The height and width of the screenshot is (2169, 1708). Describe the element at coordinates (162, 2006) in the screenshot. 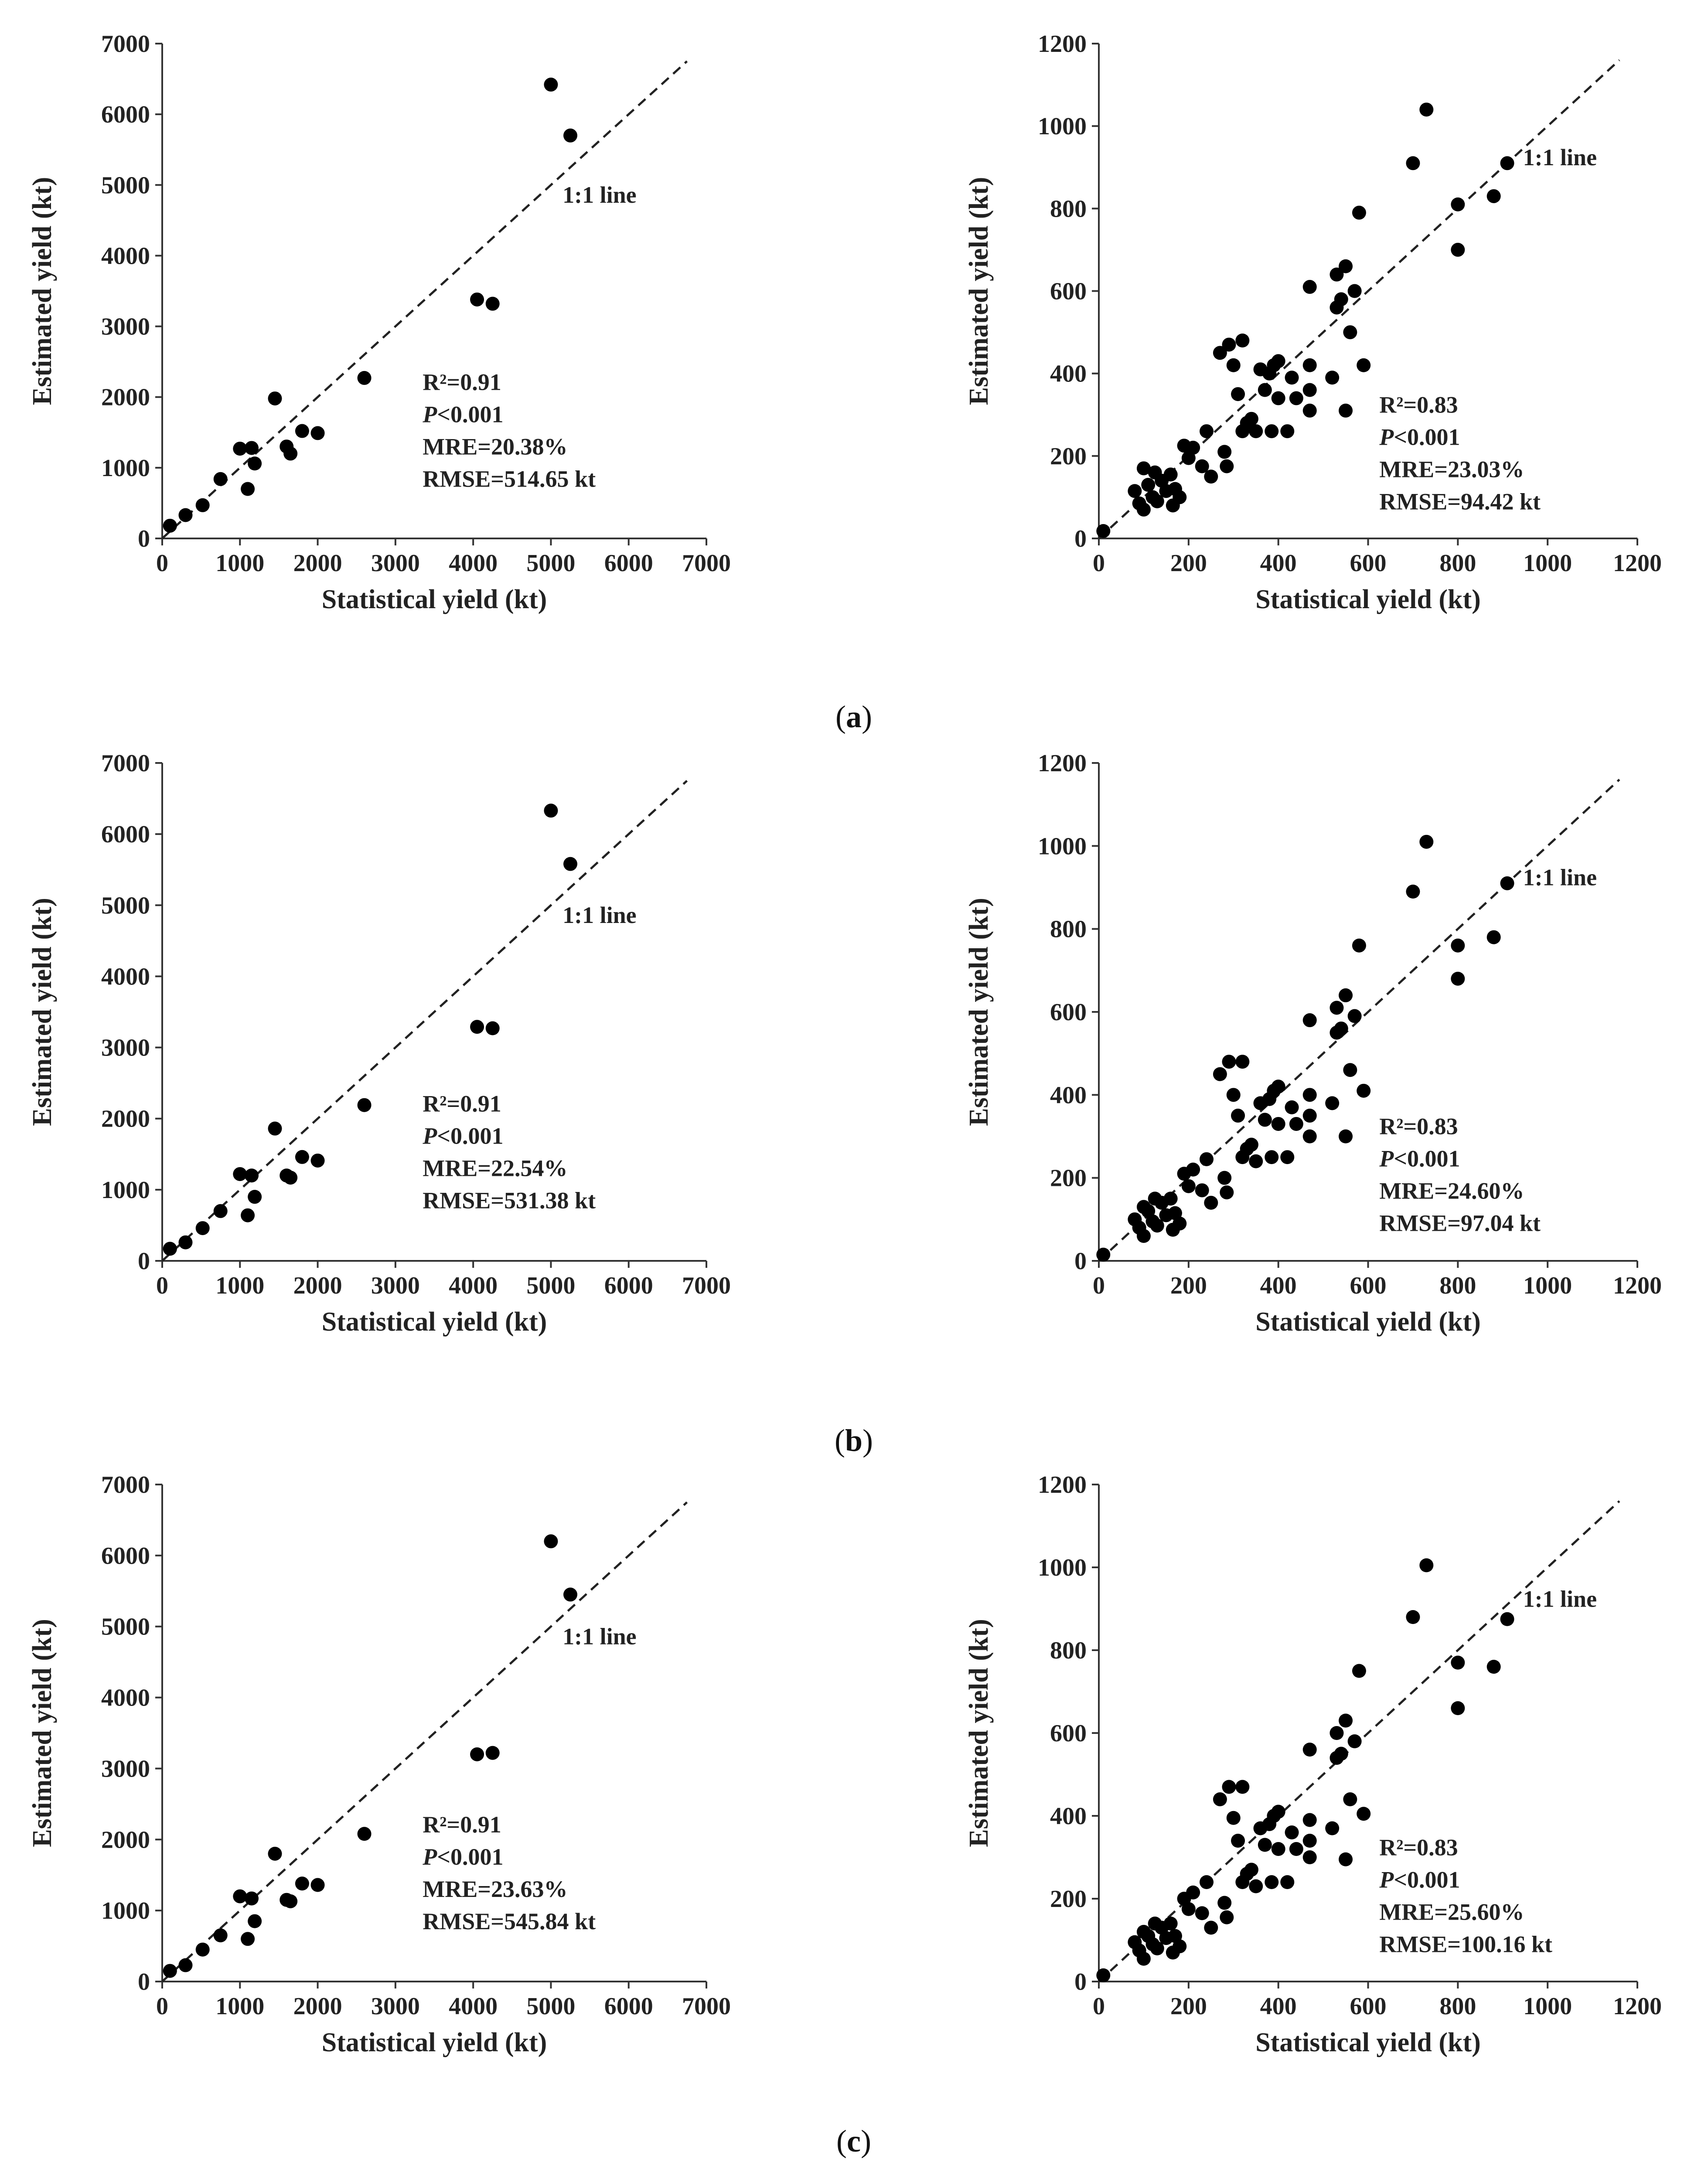

I see `x-tick-label: 0` at that location.